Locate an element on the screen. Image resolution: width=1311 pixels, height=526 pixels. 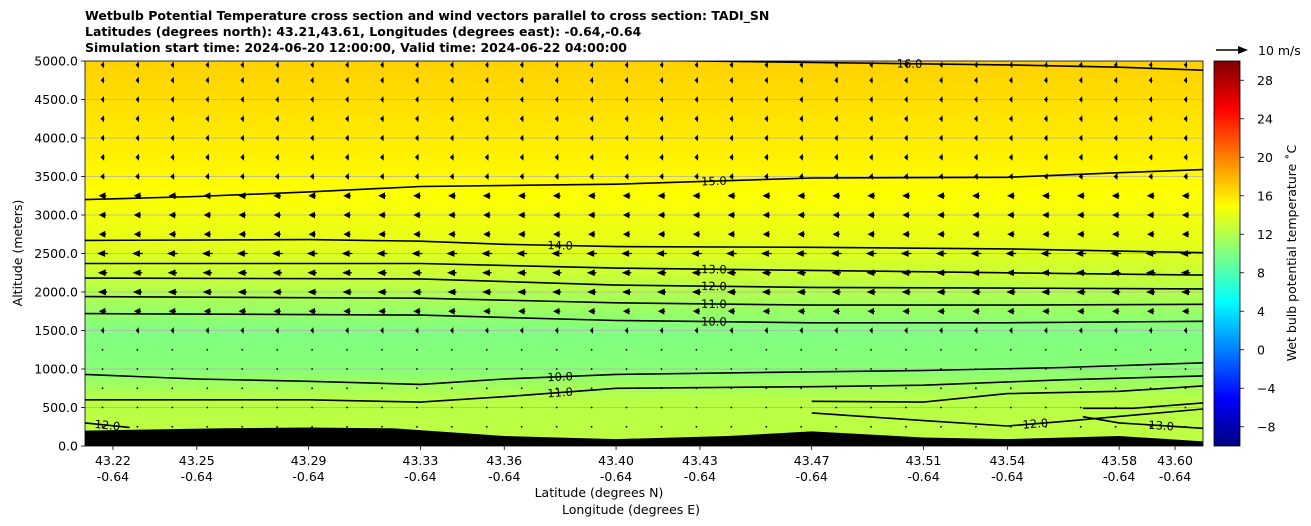
y-tick-label: 3500.0 is located at coordinates (56, 176).